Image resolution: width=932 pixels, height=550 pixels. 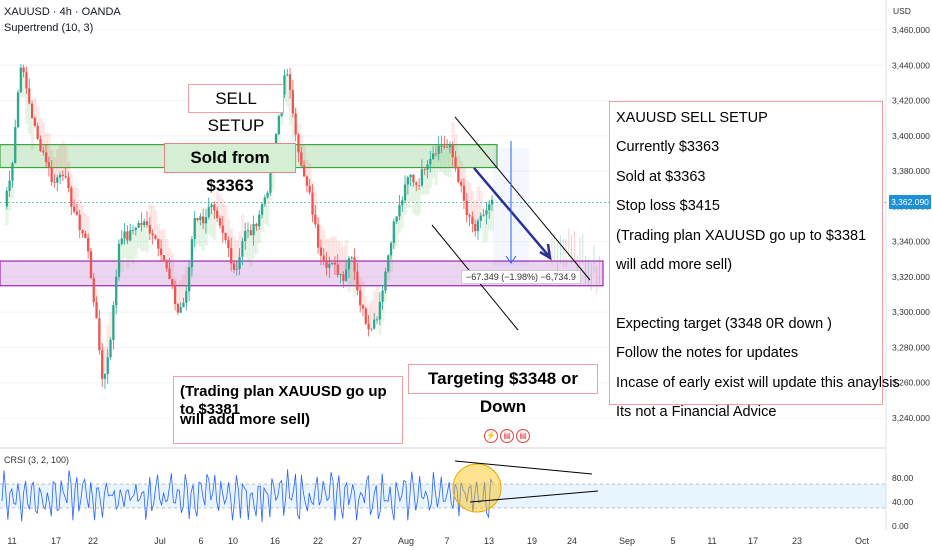 I want to click on price-tick-label: 3,460.000, so click(x=911, y=30).